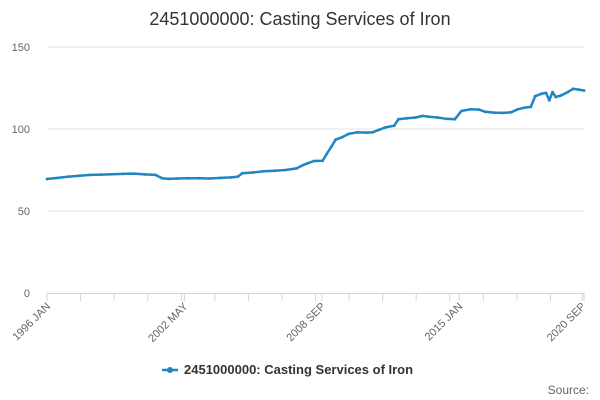 The image size is (600, 400). Describe the element at coordinates (24, 212) in the screenshot. I see `y-tick-label: 50` at that location.